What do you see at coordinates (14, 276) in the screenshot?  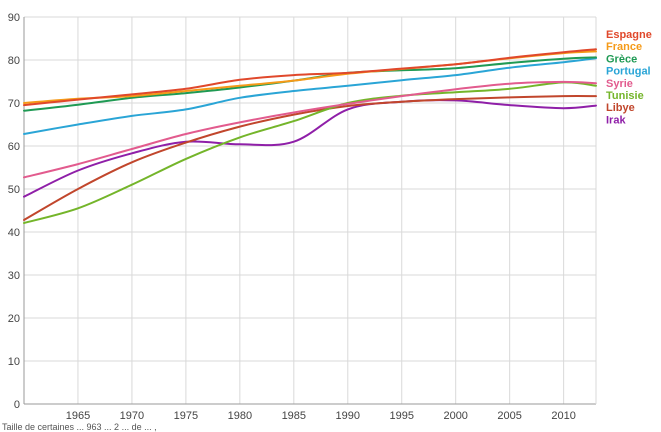 I see `y-tick-label: 30` at bounding box center [14, 276].